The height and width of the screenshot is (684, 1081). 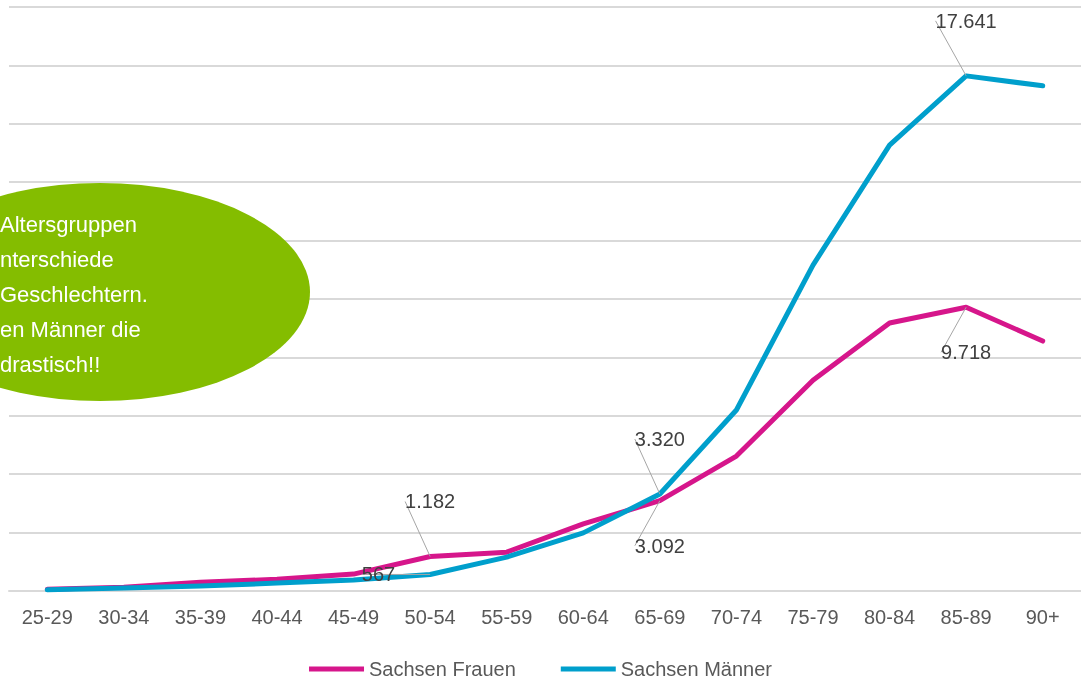 I want to click on x-tick-label: 30-34, so click(x=124, y=617).